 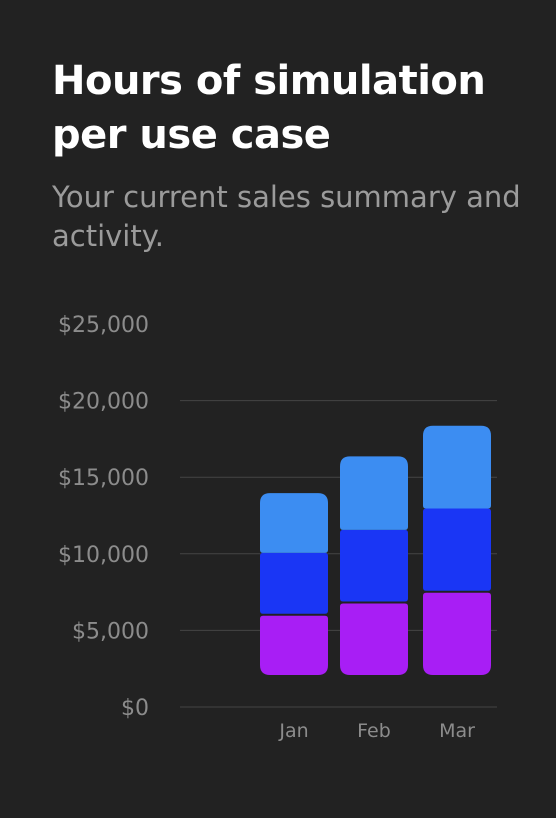 What do you see at coordinates (293, 731) in the screenshot?
I see `x-category-label: Jan` at bounding box center [293, 731].